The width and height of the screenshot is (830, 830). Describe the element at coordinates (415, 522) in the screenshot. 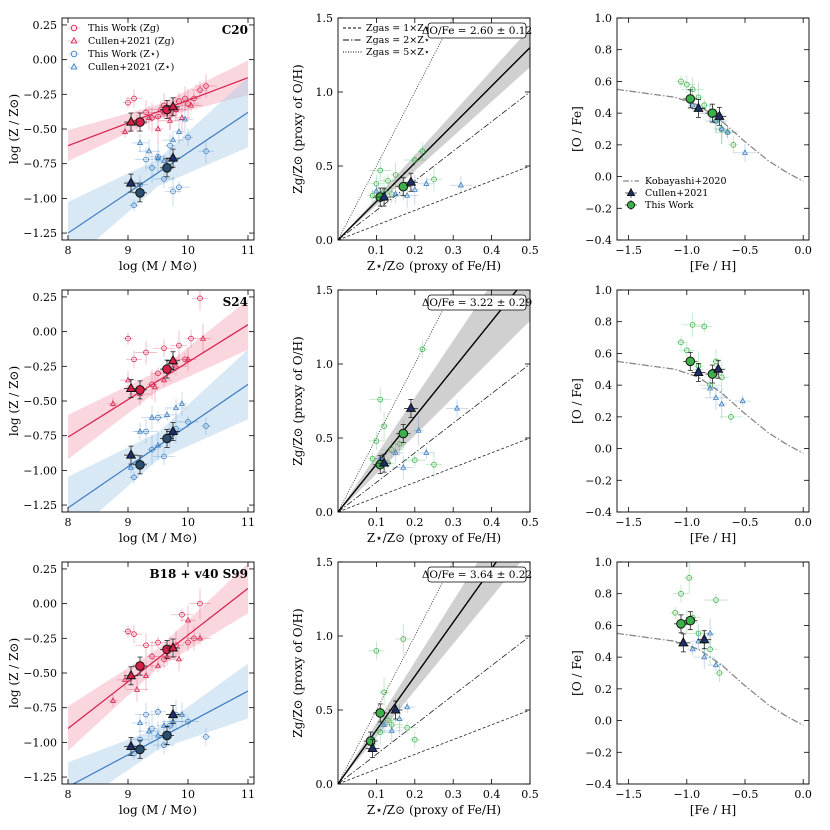

I see `x-tick-label: 0.2` at that location.